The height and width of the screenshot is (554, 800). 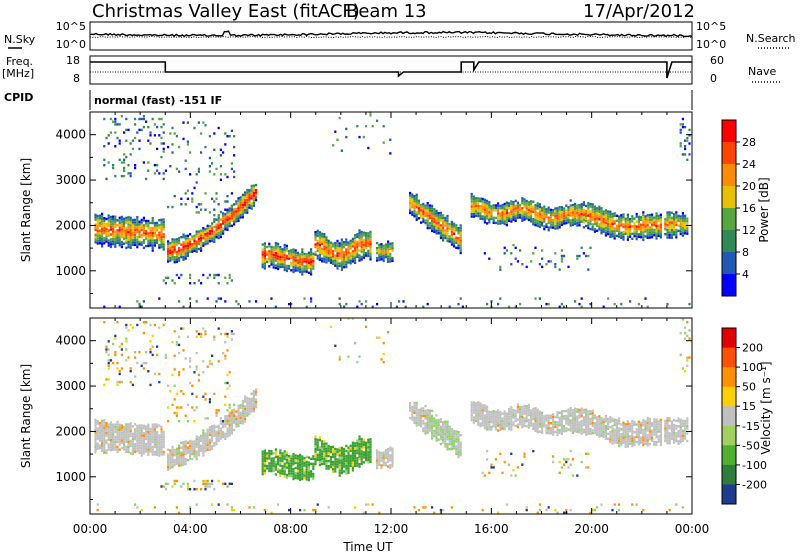 What do you see at coordinates (639, 11) in the screenshot?
I see `date-label: 17/Apr/2012` at bounding box center [639, 11].